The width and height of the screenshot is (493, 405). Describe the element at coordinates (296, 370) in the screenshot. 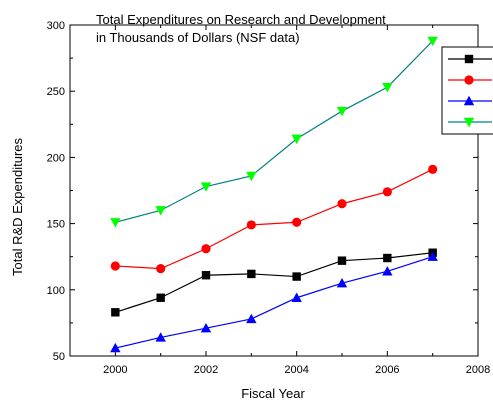

I see `x-tick-label: 2004` at that location.